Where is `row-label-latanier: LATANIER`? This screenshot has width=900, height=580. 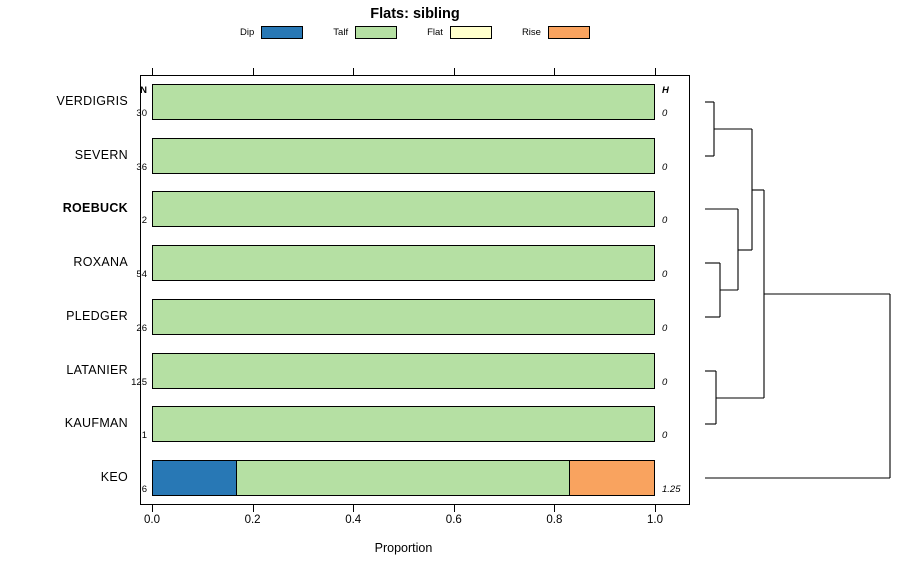
row-label-latanier: LATANIER is located at coordinates (97, 369).